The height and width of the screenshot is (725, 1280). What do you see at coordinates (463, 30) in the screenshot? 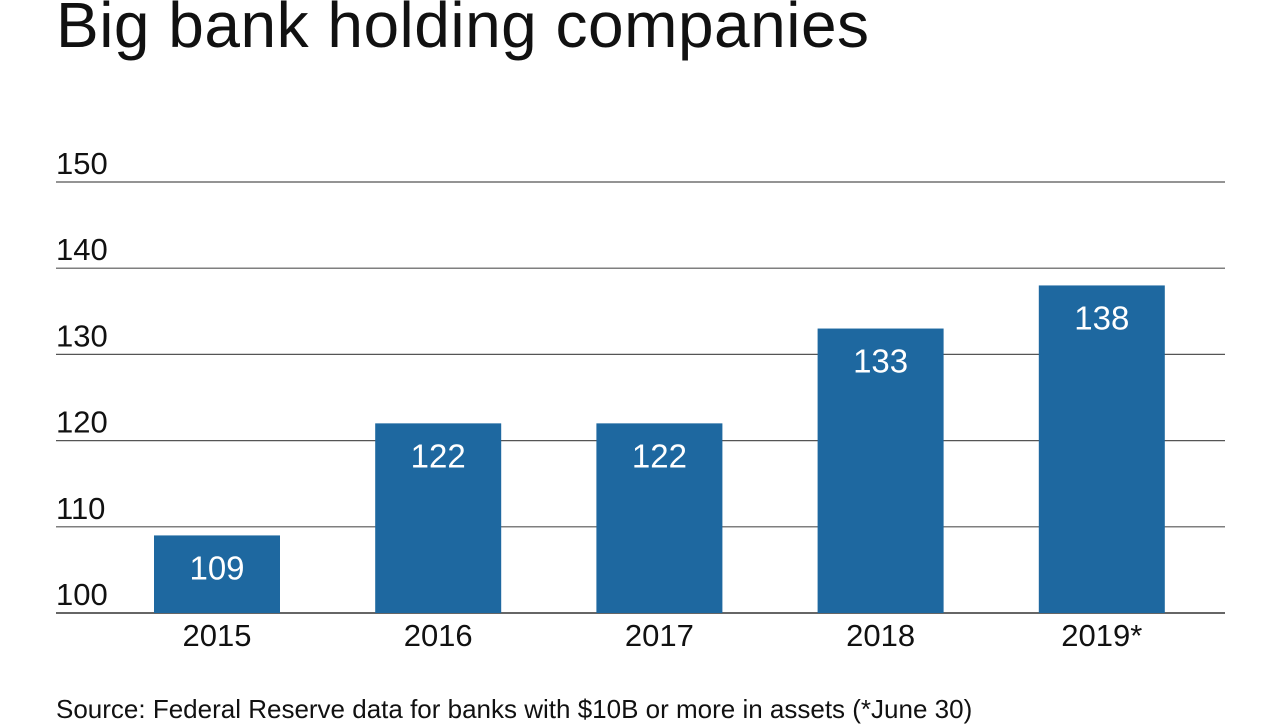
I see `chart-title: Big bank holding companies` at bounding box center [463, 30].